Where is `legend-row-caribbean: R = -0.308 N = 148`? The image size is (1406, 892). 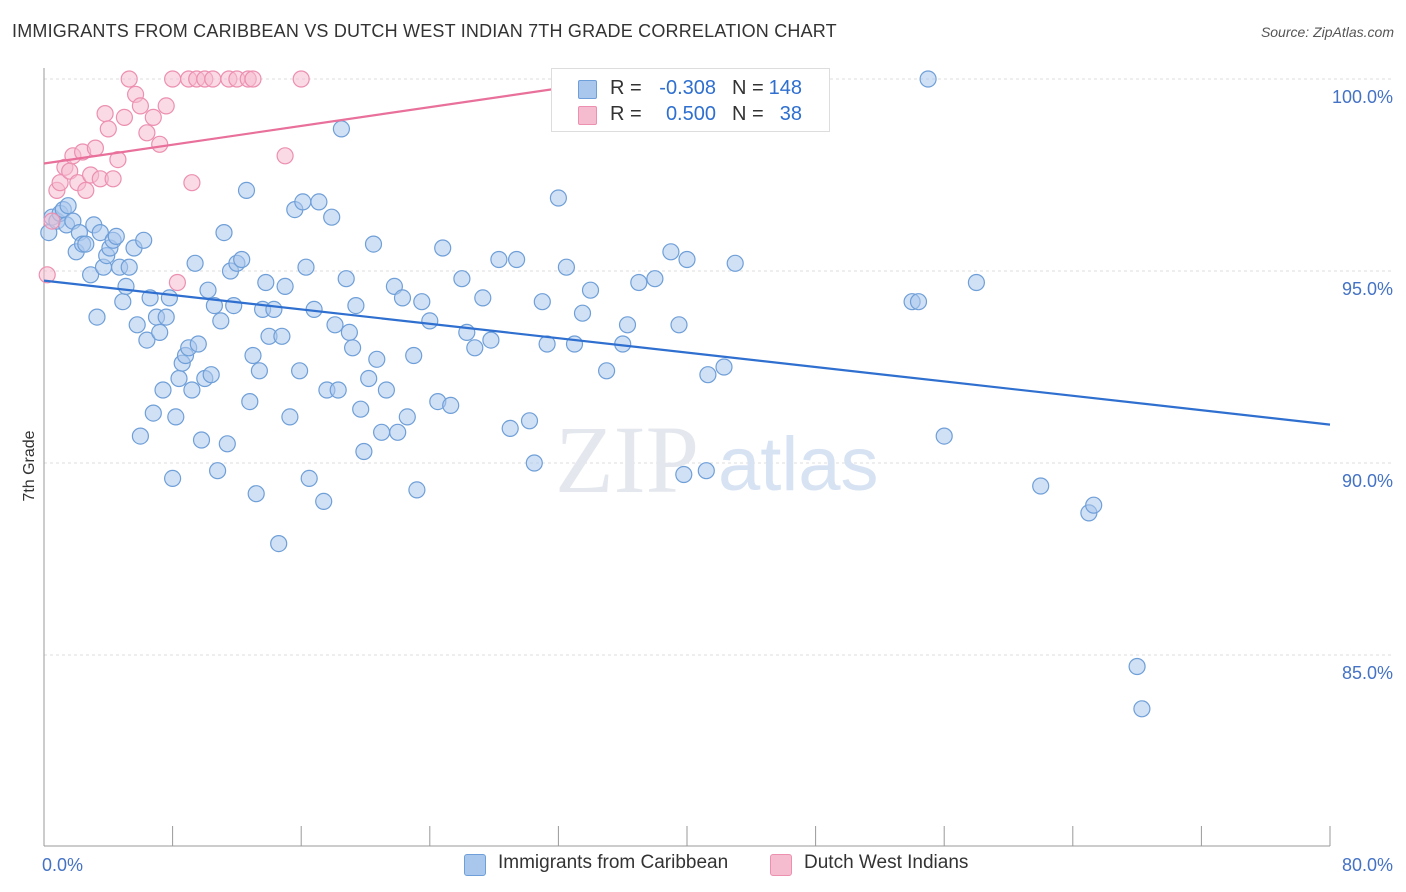
legend-row-caribbean: R = -0.308 N = 148 is located at coordinates (690, 90).